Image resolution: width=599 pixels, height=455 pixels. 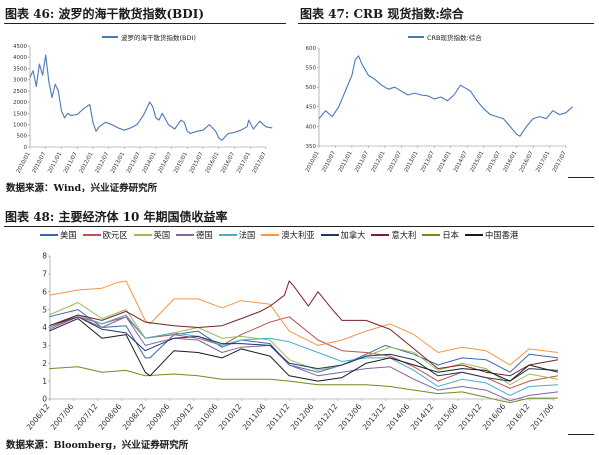 What do you see at coordinates (244, 162) in the screenshot?
I see `bdi-x-tick-label: 2017/01` at bounding box center [244, 162].